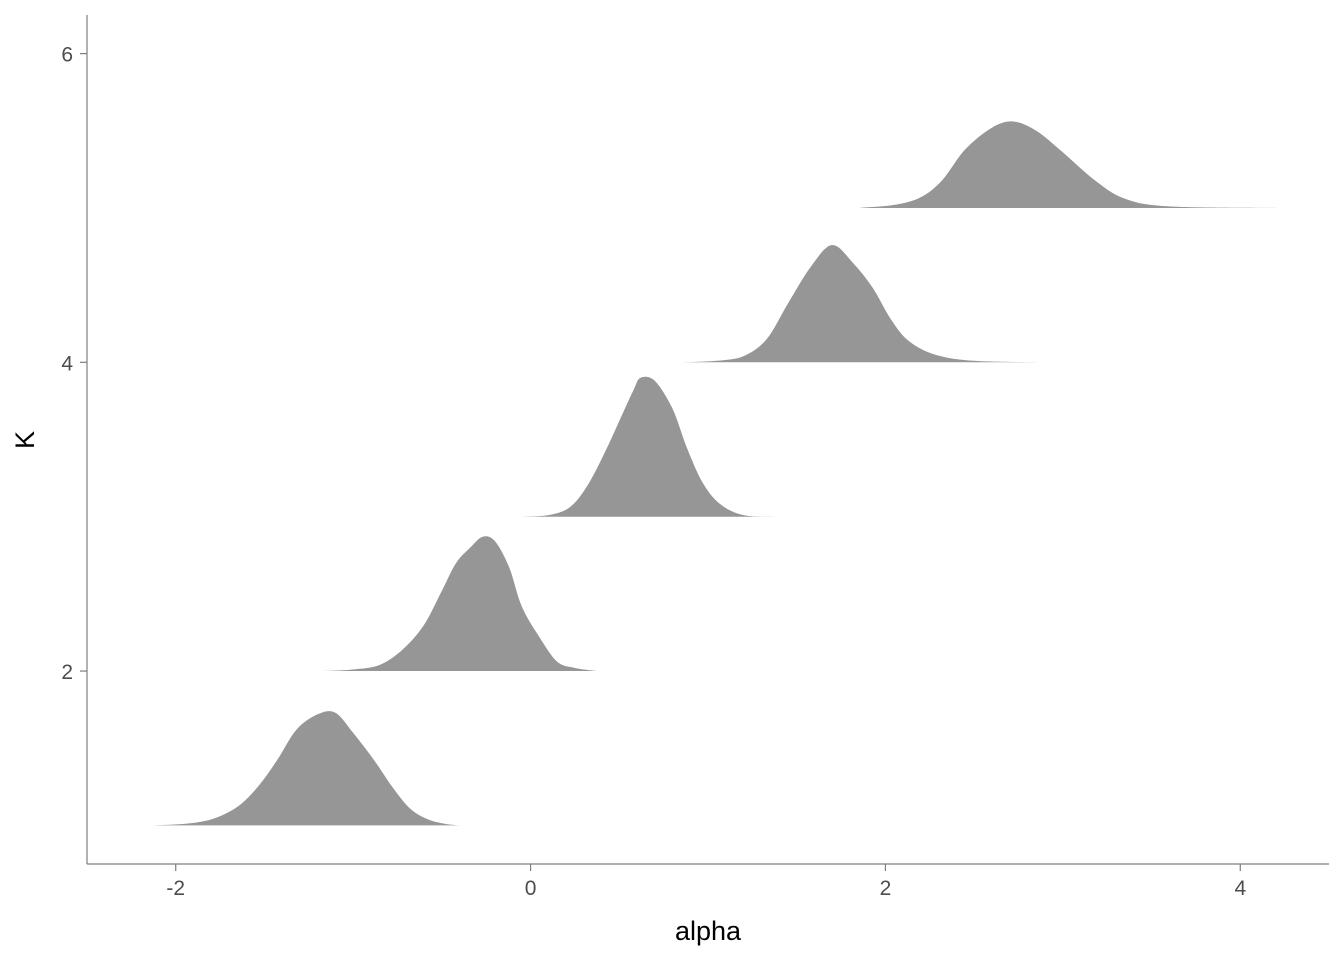 The height and width of the screenshot is (960, 1344). Describe the element at coordinates (647, 446) in the screenshot. I see `density-ridge-k3` at that location.